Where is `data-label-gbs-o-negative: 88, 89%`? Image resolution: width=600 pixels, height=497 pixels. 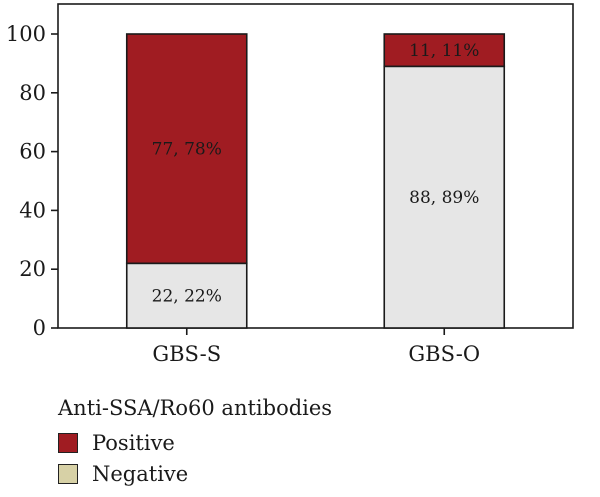
data-label-gbs-o-negative: 88, 89% is located at coordinates (444, 198).